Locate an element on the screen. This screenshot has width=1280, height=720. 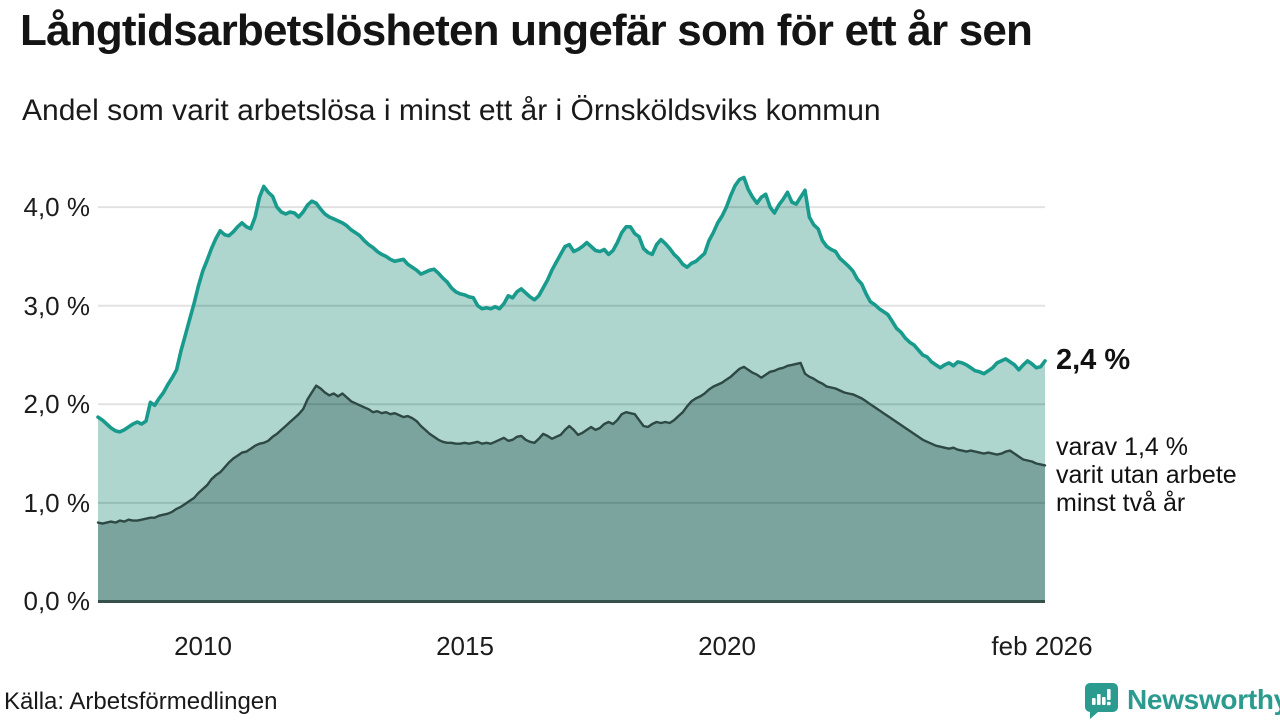
note-line-1: varav 1,4 % is located at coordinates (1122, 447).